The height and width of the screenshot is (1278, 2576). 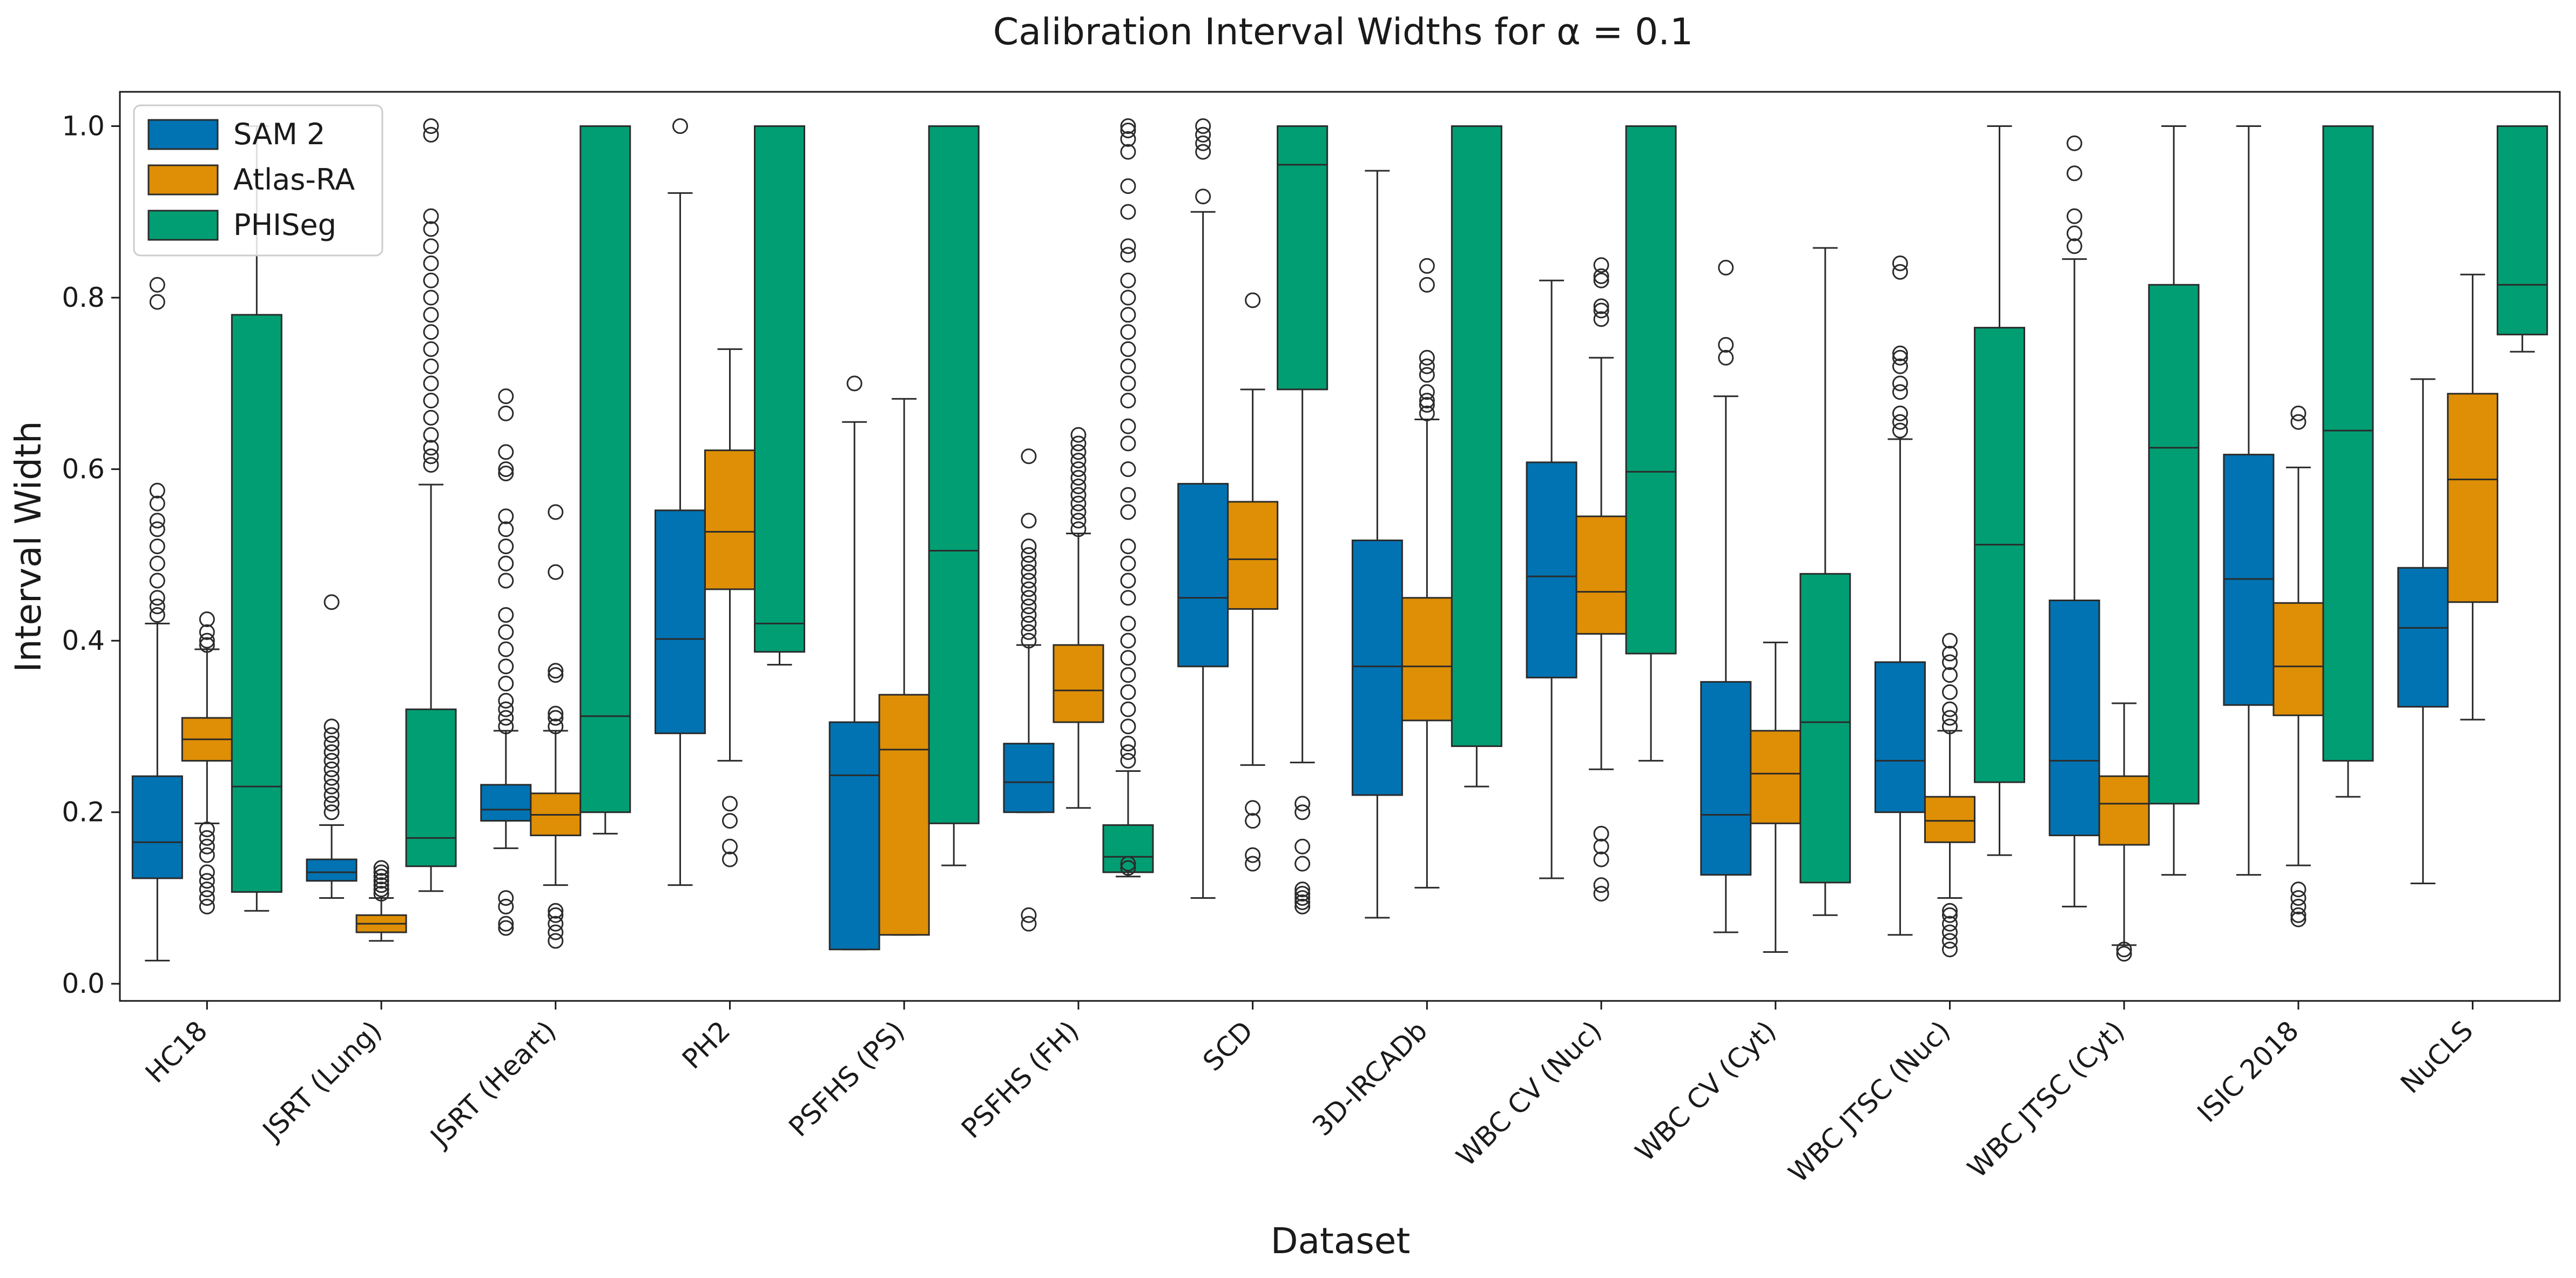 I want to click on y-tick-label: 0.6, so click(x=83, y=469).